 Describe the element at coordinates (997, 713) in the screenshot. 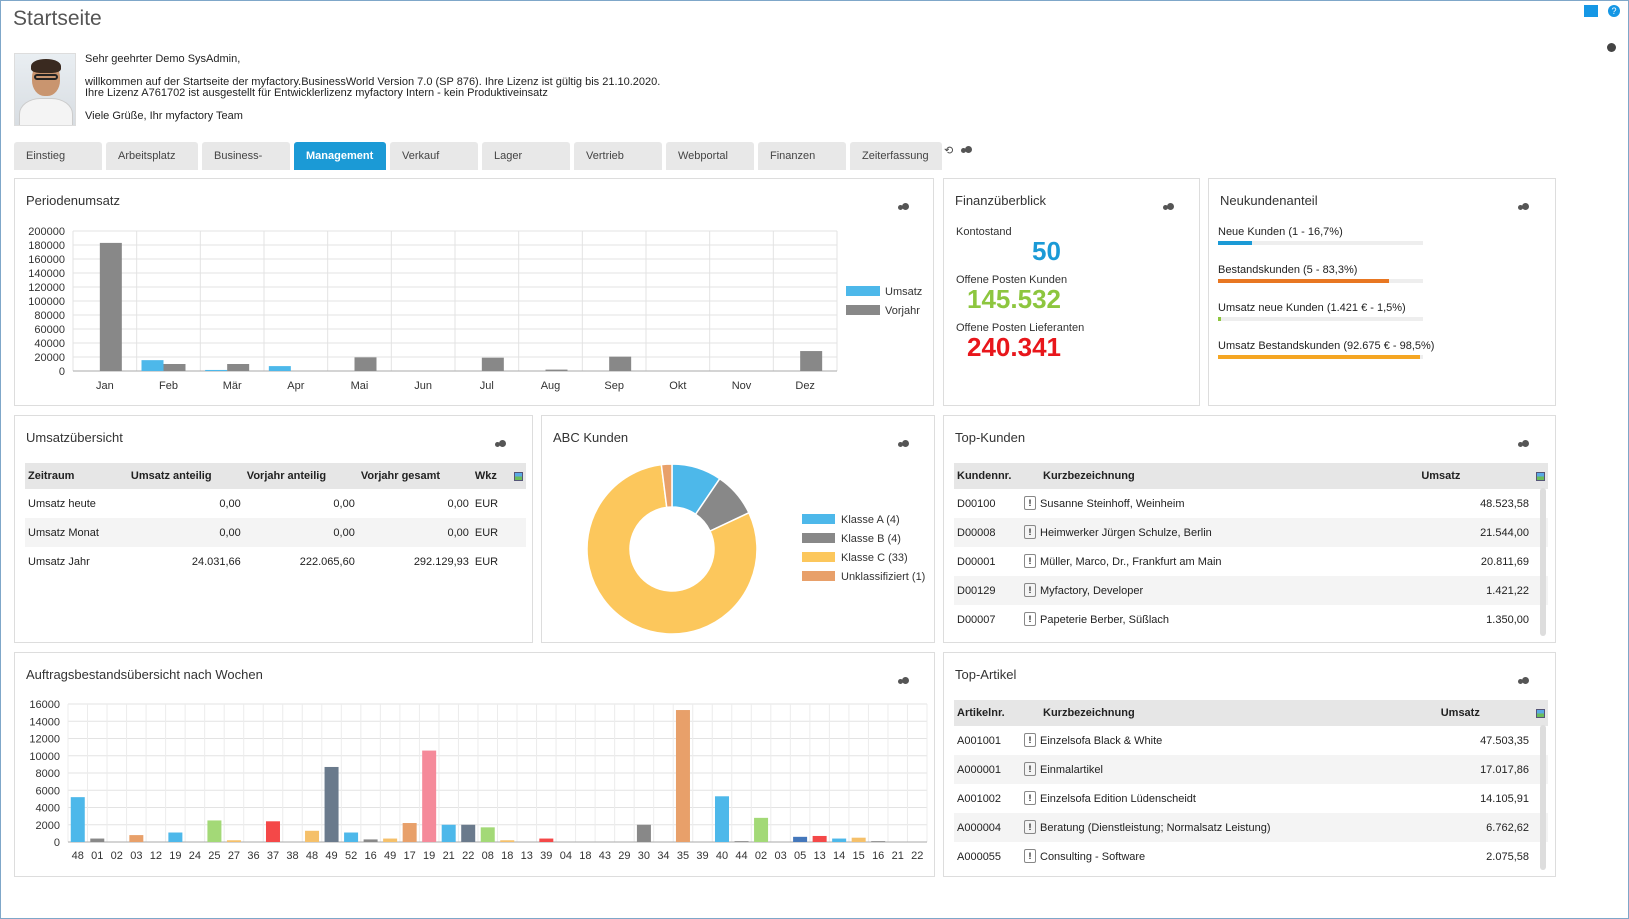

I see `column-header: Artikelnr.` at that location.